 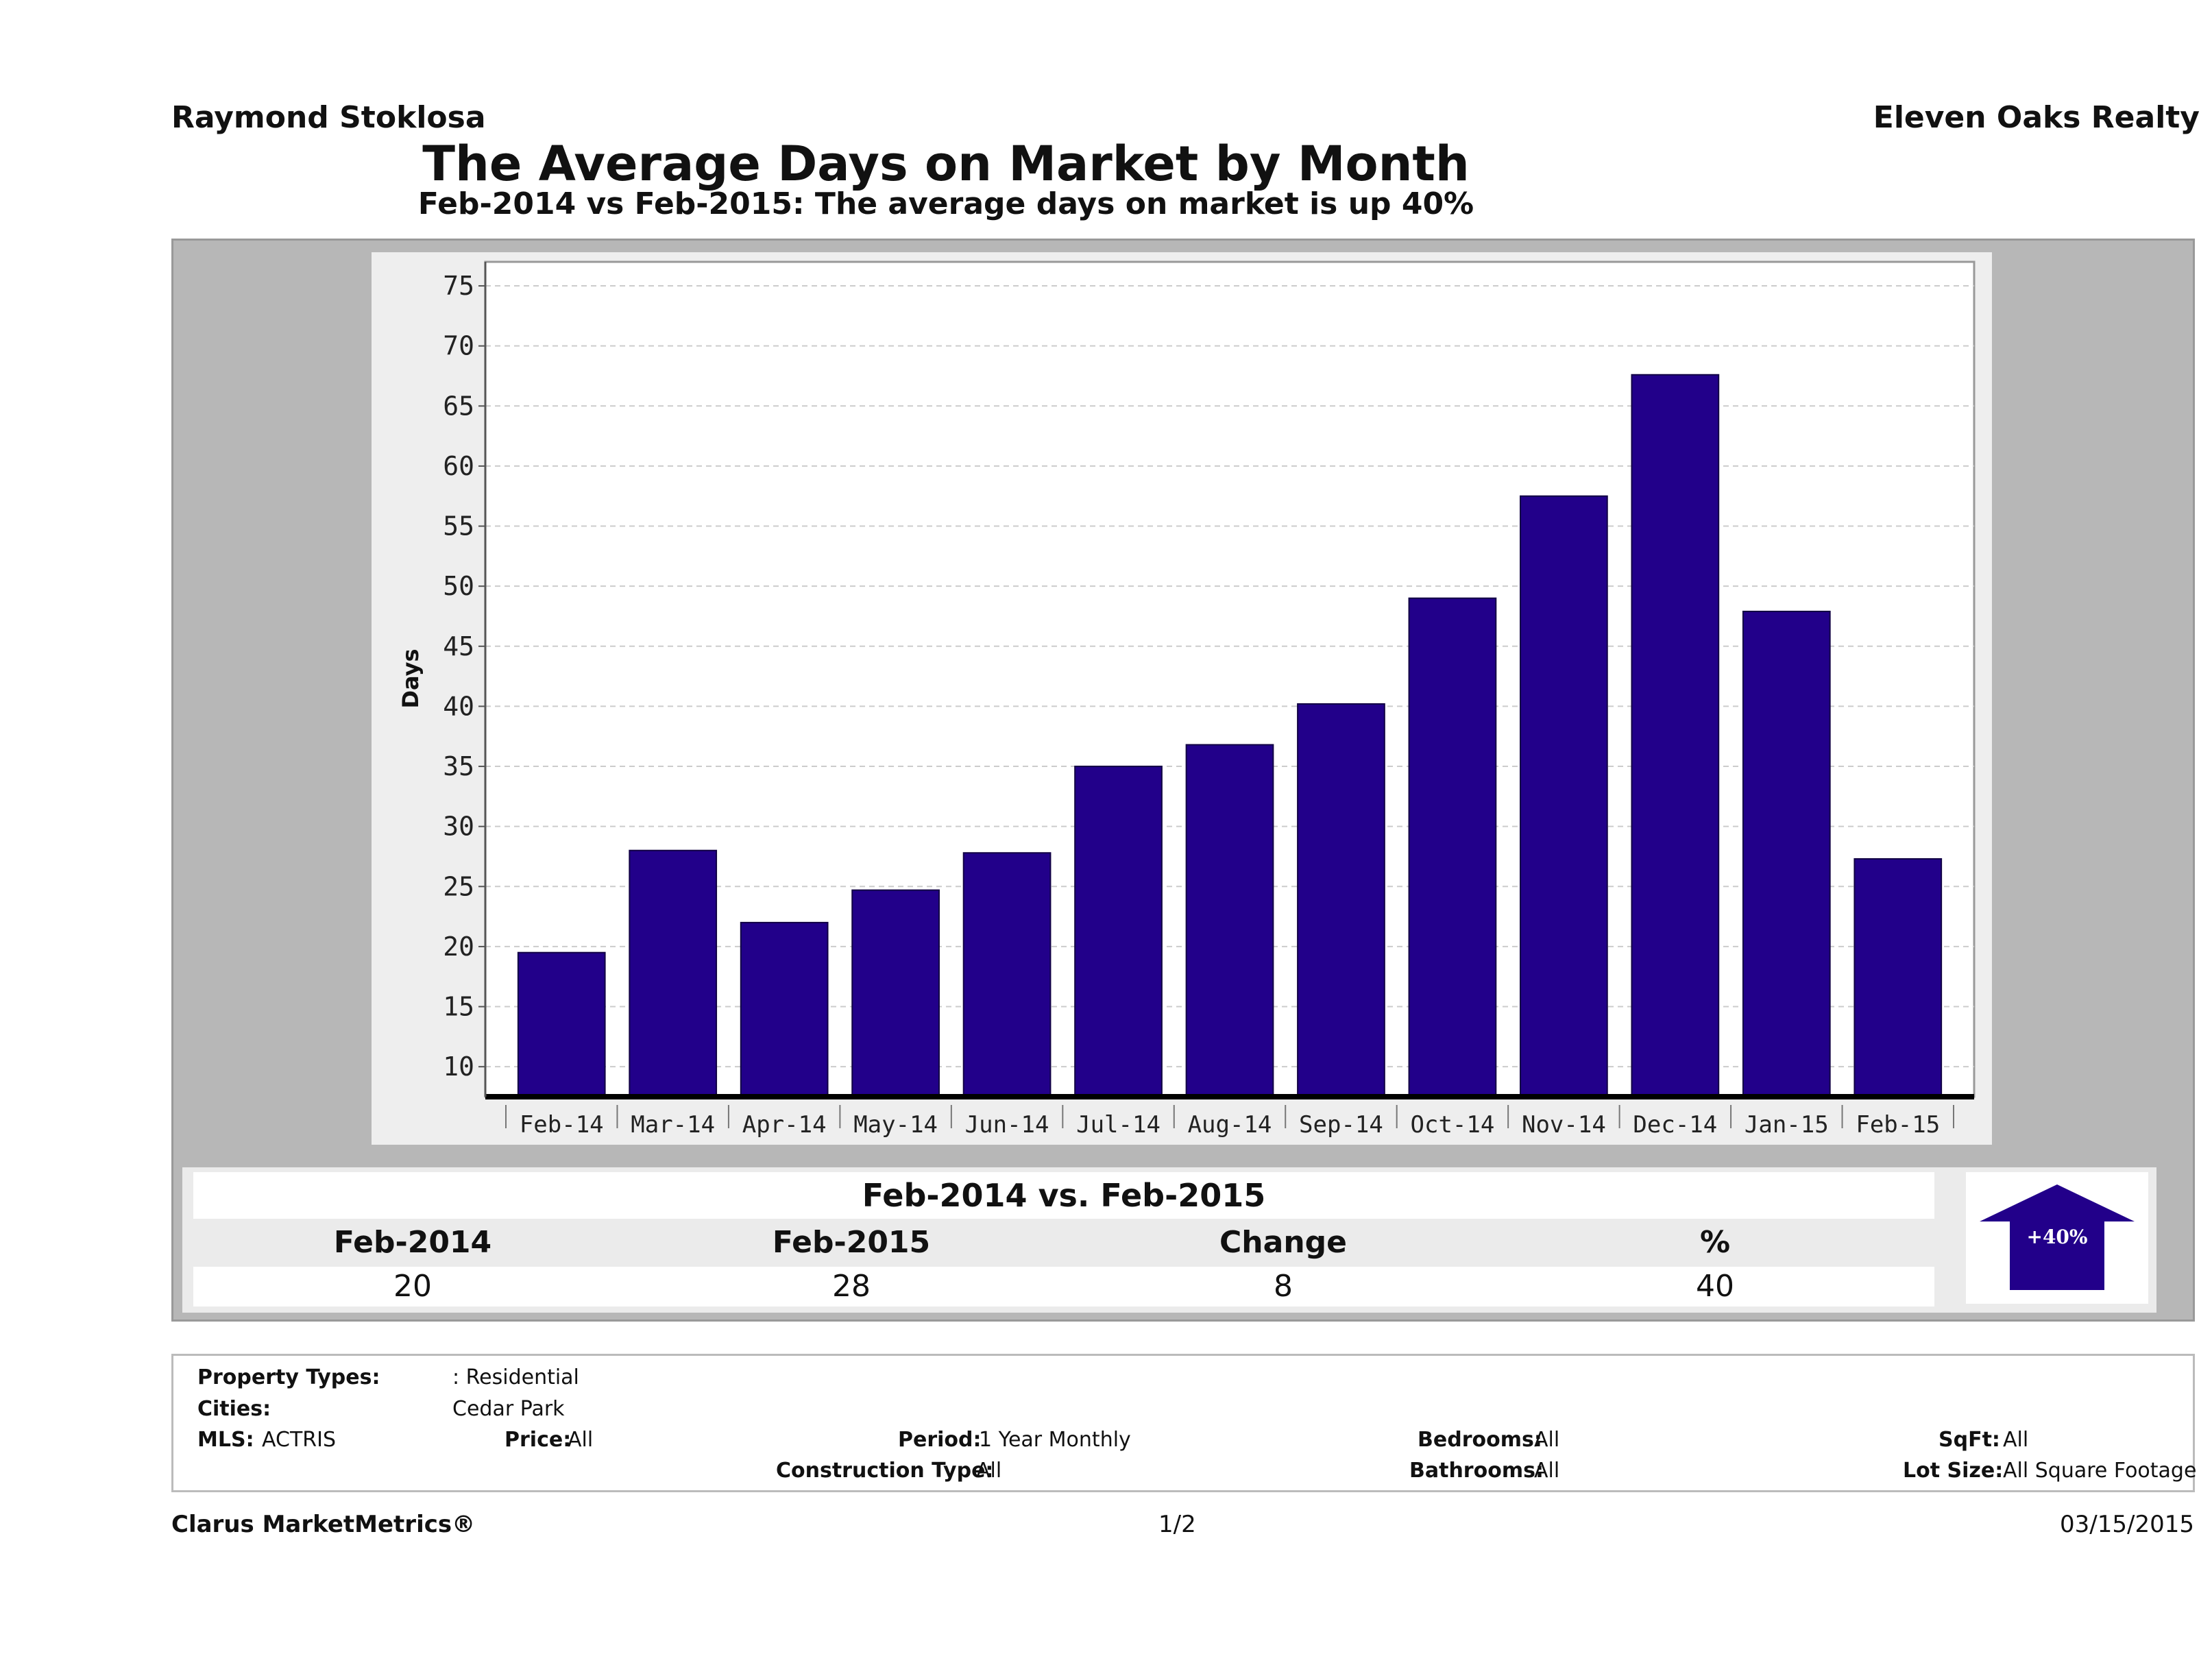 I want to click on cities-value: Cedar Park, so click(x=508, y=1409).